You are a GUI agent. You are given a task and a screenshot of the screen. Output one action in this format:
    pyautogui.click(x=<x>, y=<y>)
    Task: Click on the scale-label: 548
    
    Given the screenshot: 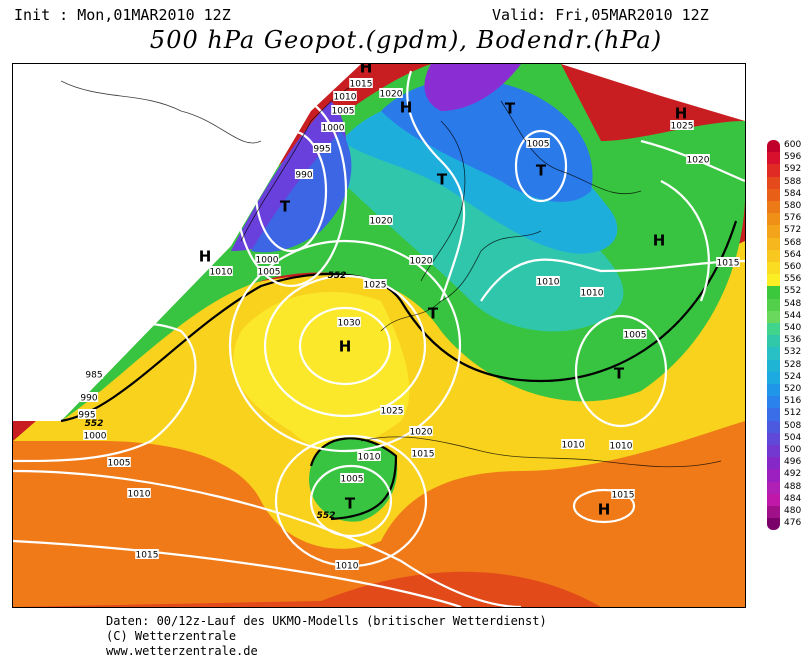 What is the action you would take?
    pyautogui.click(x=793, y=303)
    